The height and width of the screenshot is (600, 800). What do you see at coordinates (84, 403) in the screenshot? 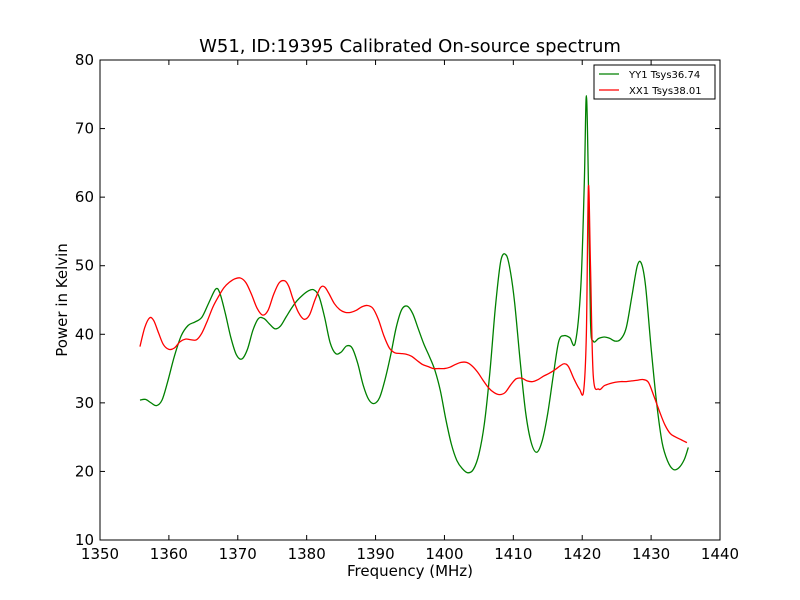
I see `y-tick-label: 30` at bounding box center [84, 403].